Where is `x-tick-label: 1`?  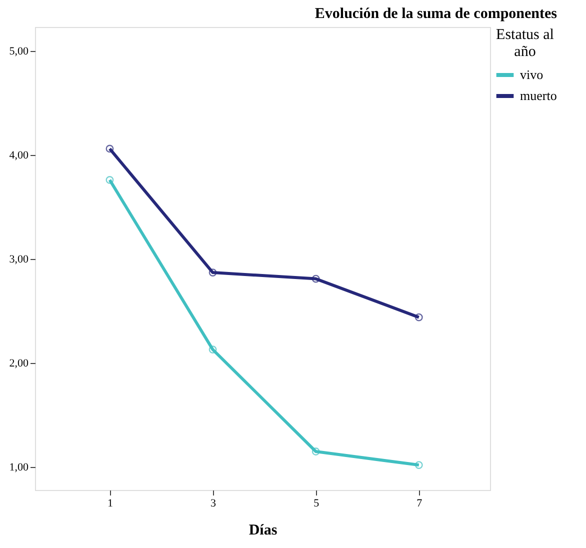
x-tick-label: 1 is located at coordinates (110, 504).